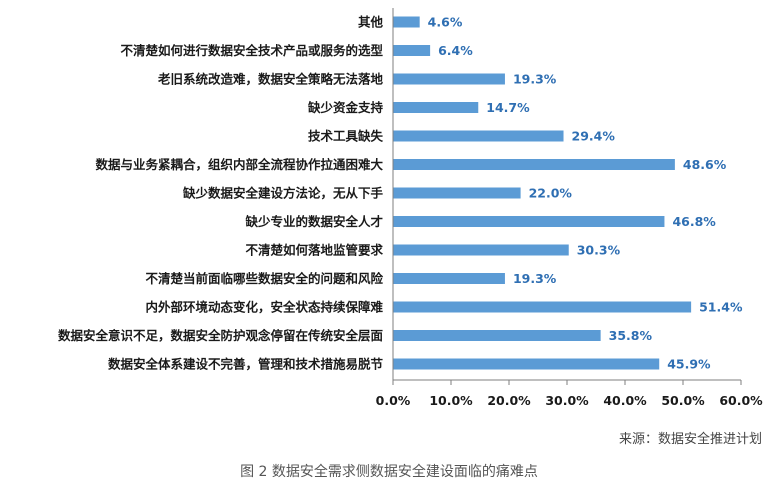  I want to click on source-note: 来源：数据安全推进计划, so click(690, 439).